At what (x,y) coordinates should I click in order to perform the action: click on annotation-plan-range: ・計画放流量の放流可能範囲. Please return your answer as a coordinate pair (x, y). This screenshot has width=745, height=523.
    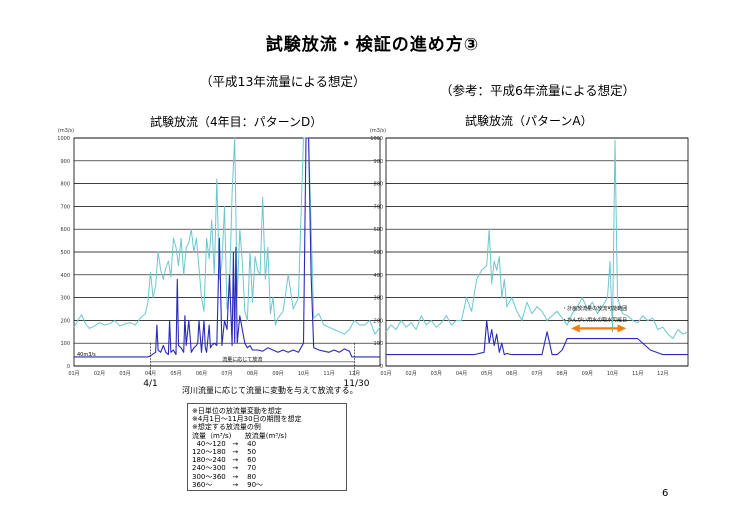
    Looking at the image, I should click on (594, 308).